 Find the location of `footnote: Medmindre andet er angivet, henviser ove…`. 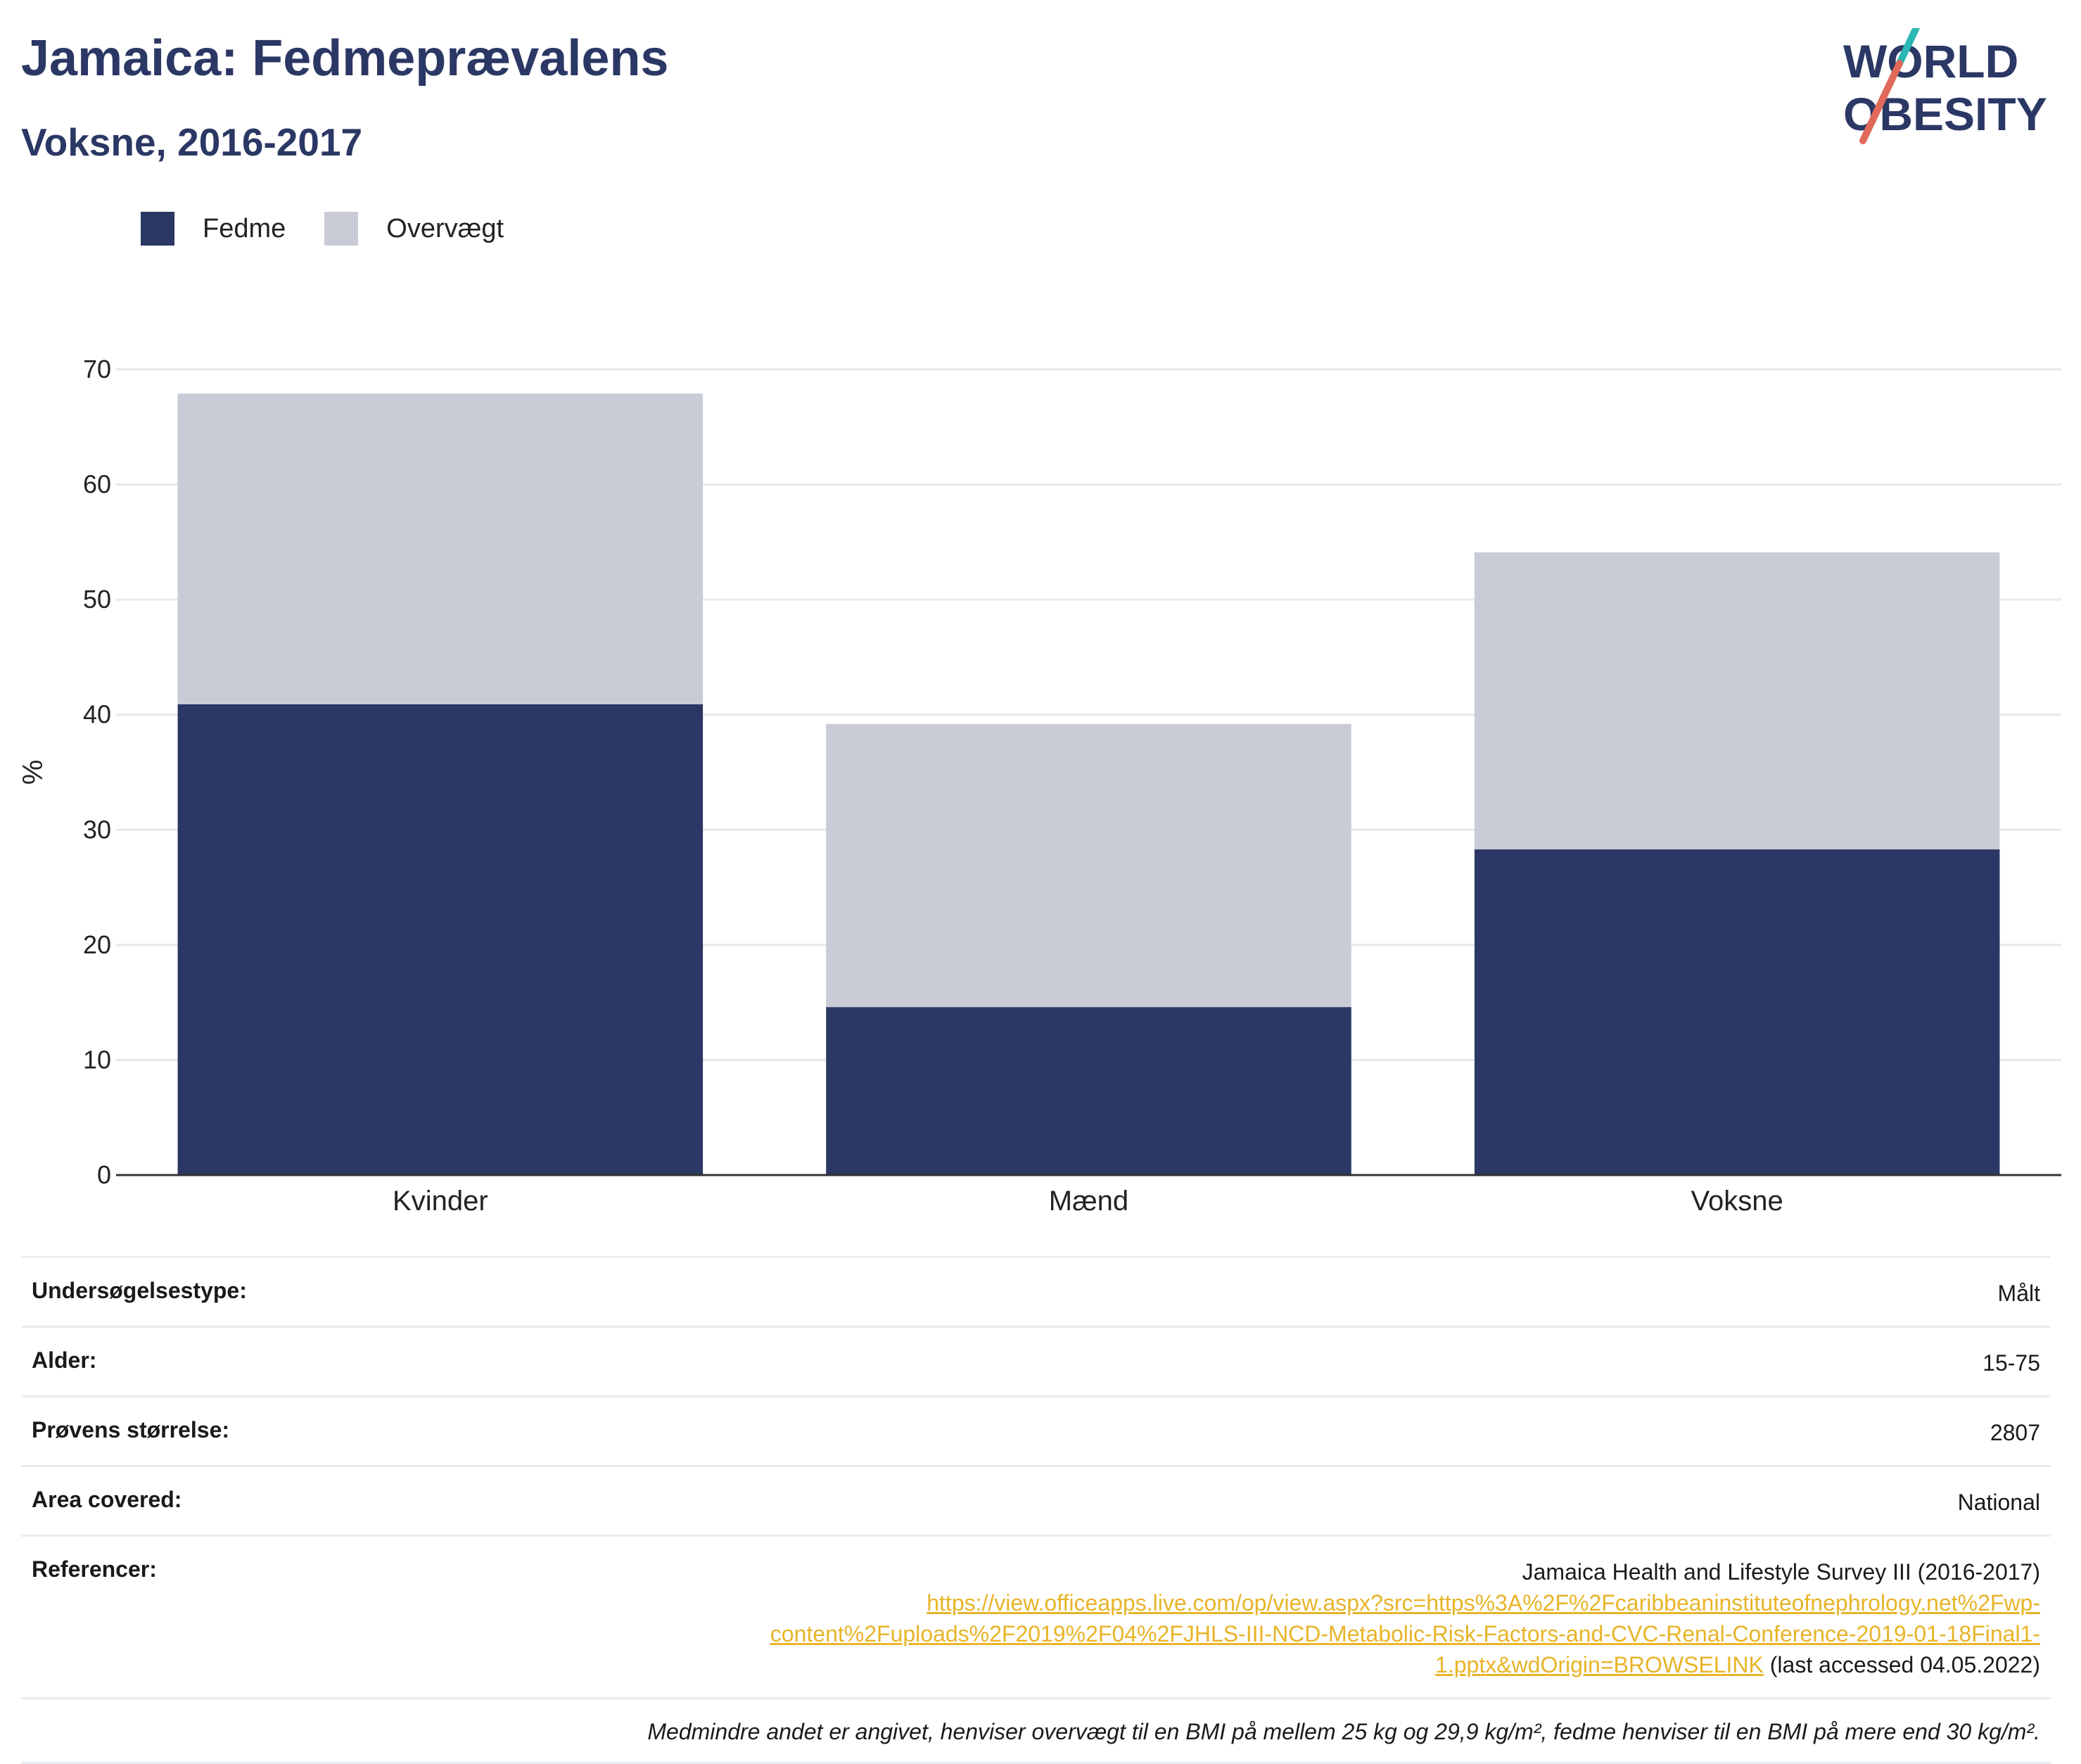

footnote: Medmindre andet er angivet, henviser ove… is located at coordinates (1036, 1730).